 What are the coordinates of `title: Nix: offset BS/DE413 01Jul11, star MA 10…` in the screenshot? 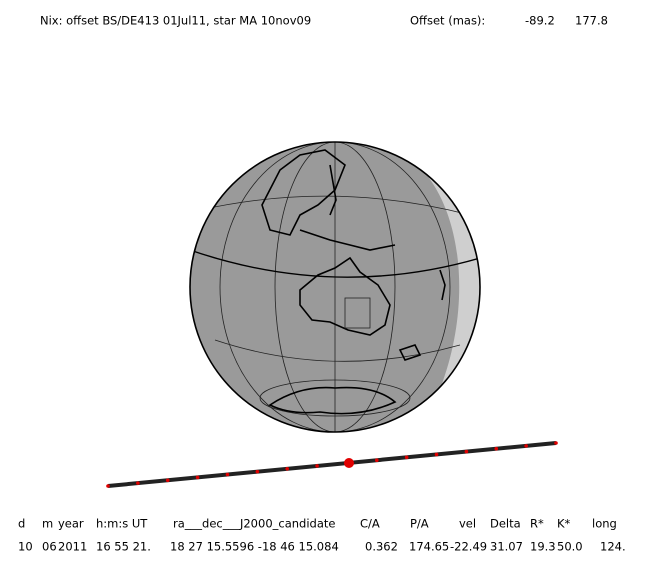 It's located at (175, 21).